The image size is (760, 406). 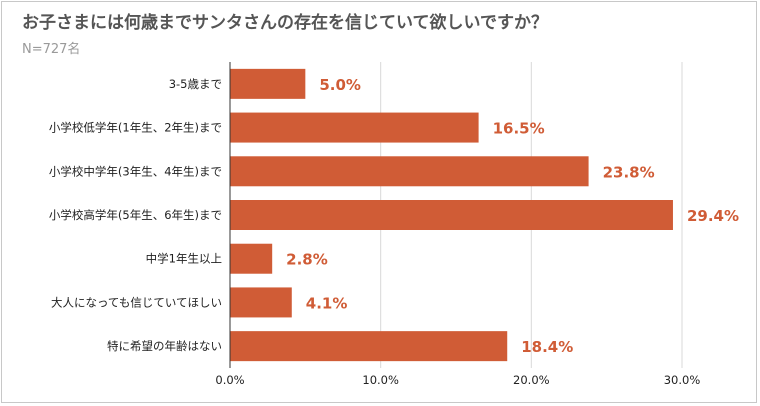 I want to click on value-label: 23.8%, so click(x=629, y=172).